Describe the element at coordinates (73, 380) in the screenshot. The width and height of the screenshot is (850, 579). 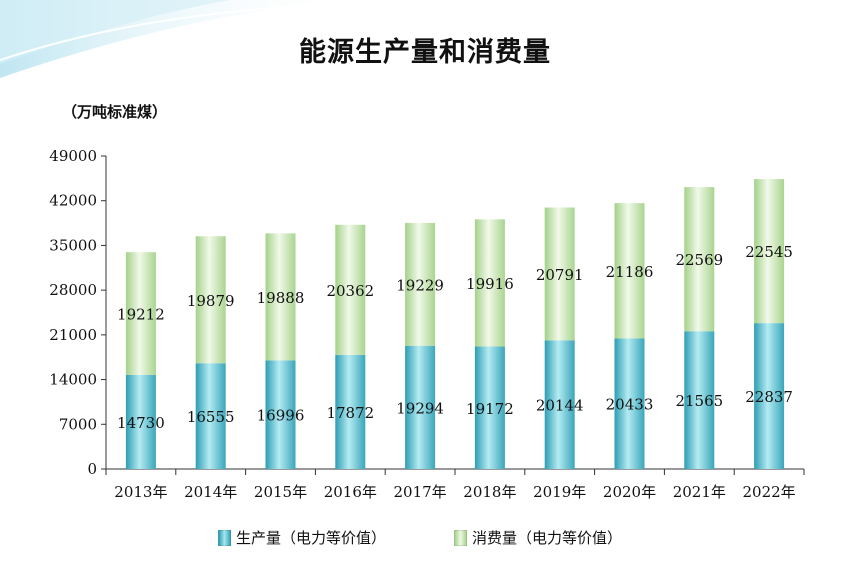
I see `y-tick-label: 14000` at that location.